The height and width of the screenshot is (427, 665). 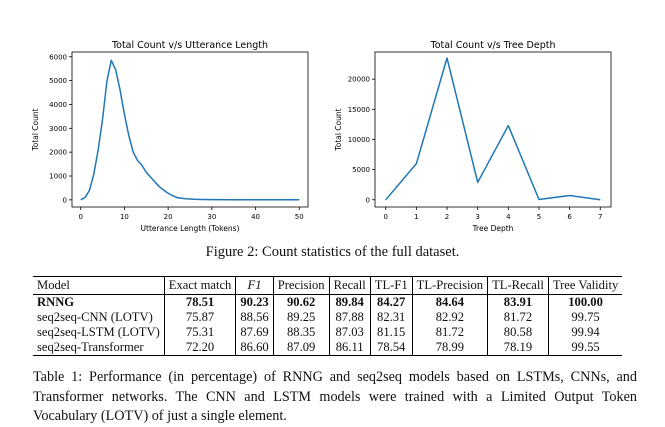 What do you see at coordinates (585, 285) in the screenshot?
I see `col-header-tree-validity: Tree Validity` at bounding box center [585, 285].